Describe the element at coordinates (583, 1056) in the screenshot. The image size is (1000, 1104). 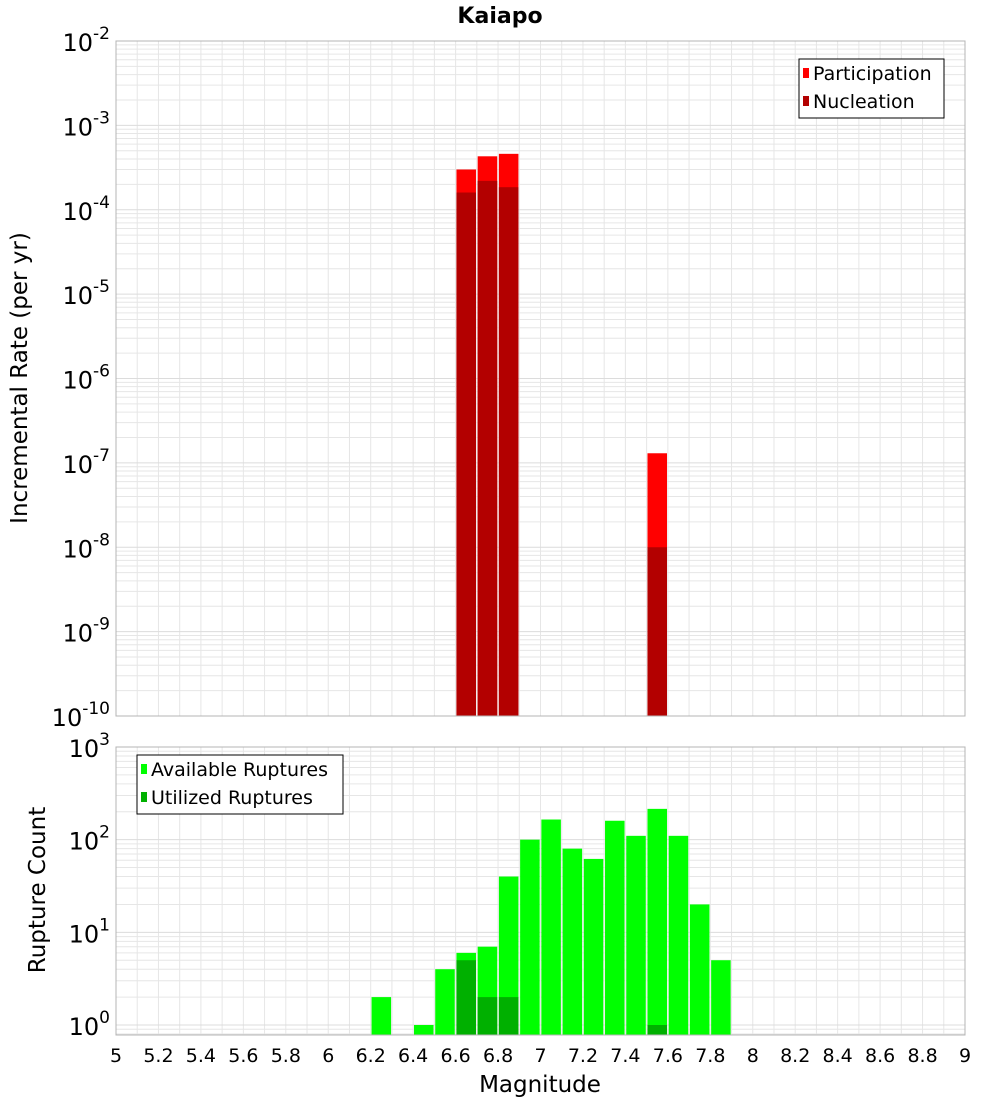
I see `x-tick-label: 7.2` at that location.